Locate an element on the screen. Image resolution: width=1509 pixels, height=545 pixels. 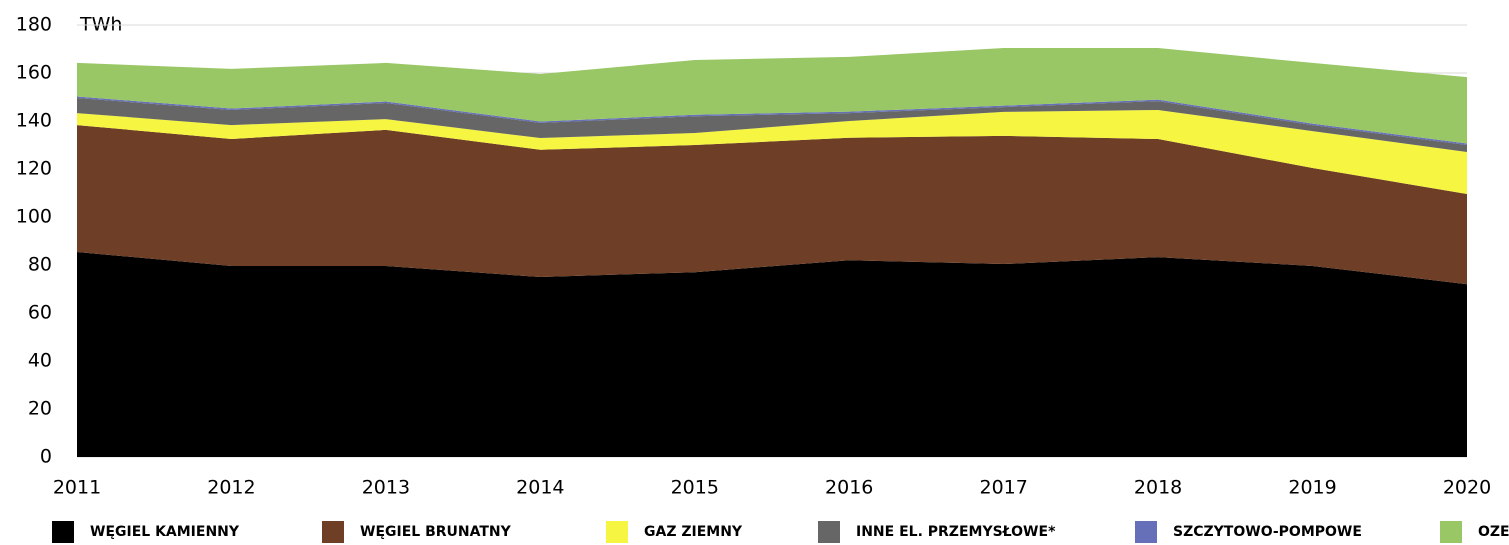
x-tick-label: 2014 is located at coordinates (540, 488).